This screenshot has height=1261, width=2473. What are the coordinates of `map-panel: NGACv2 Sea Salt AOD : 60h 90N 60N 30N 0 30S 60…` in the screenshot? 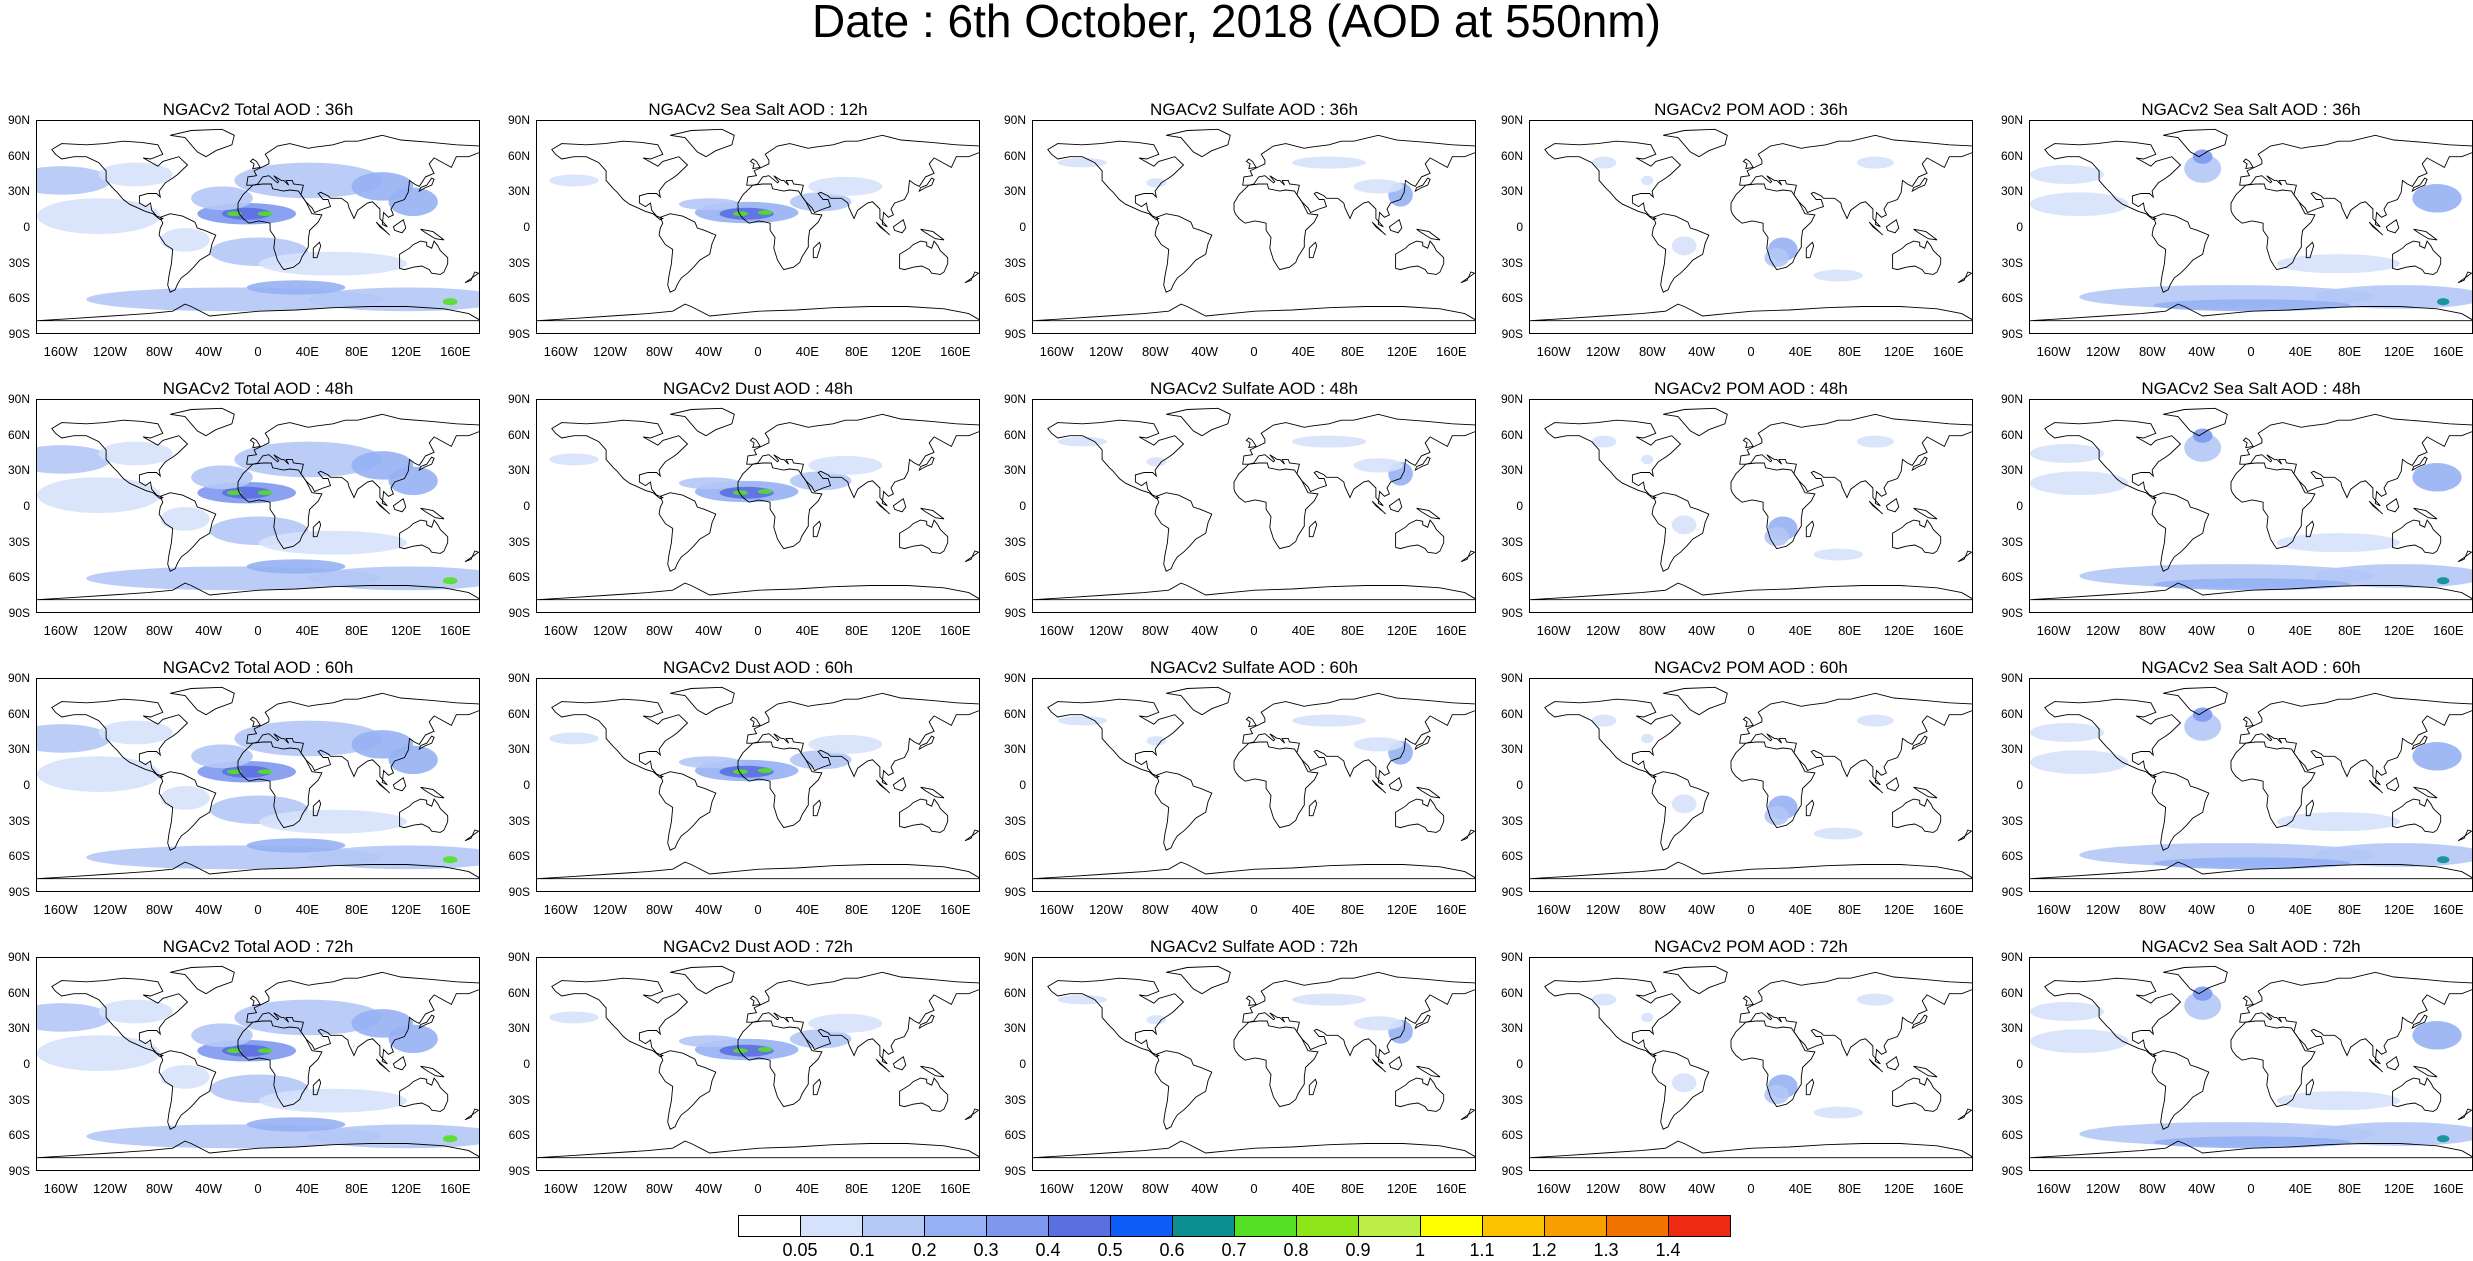 It's located at (2233, 808).